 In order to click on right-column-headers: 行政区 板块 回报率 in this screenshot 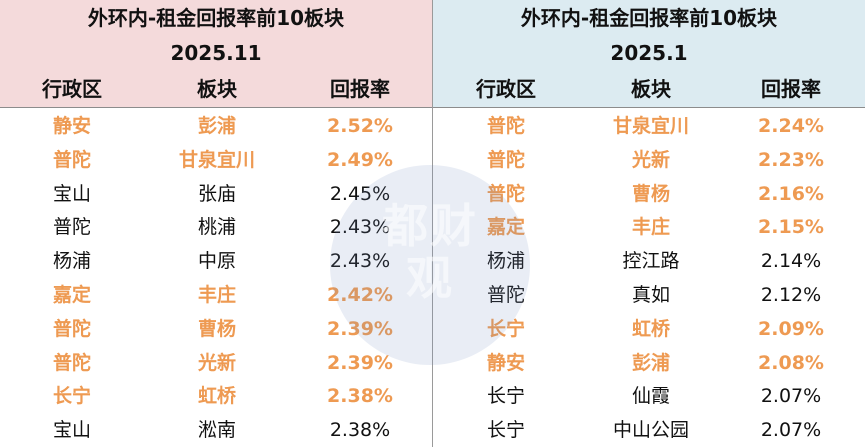, I will do `click(649, 89)`.